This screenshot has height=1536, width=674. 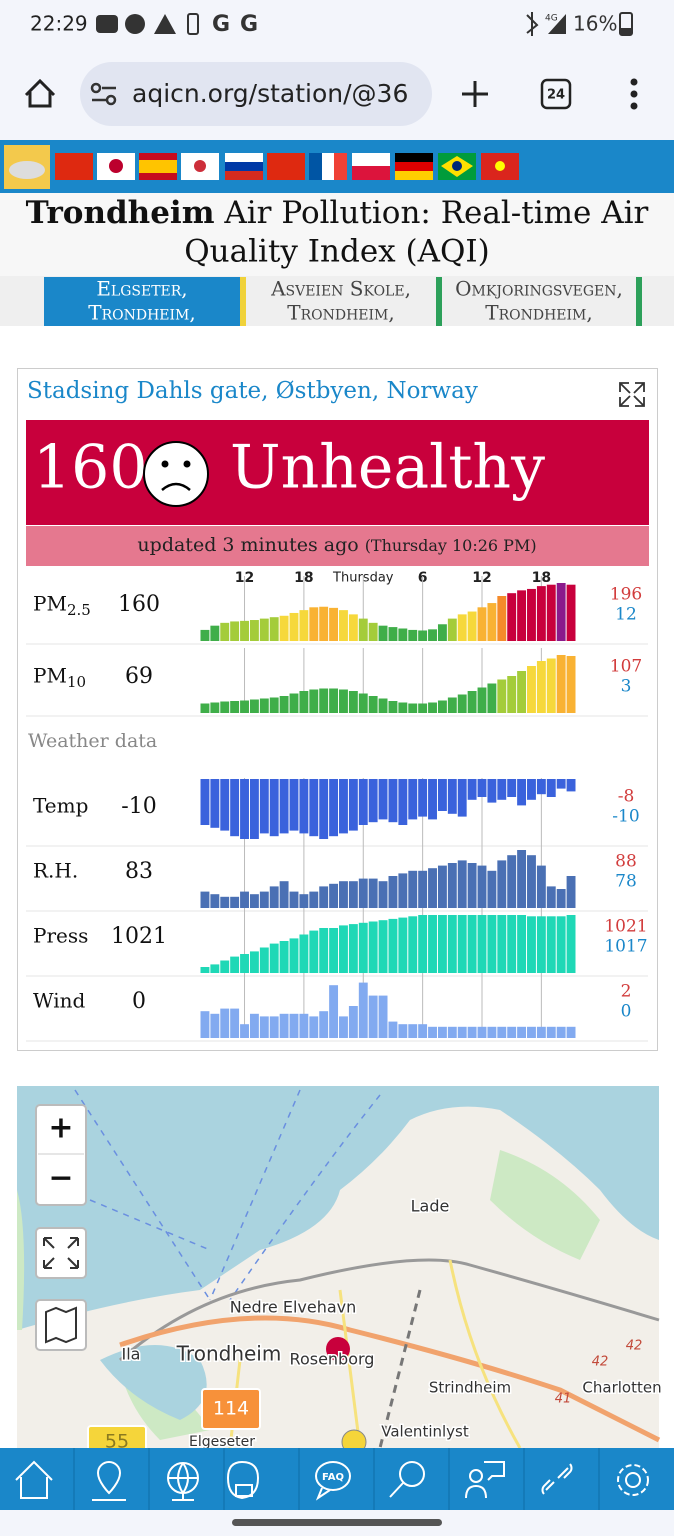 I want to click on tab-indicator, so click(x=639, y=301).